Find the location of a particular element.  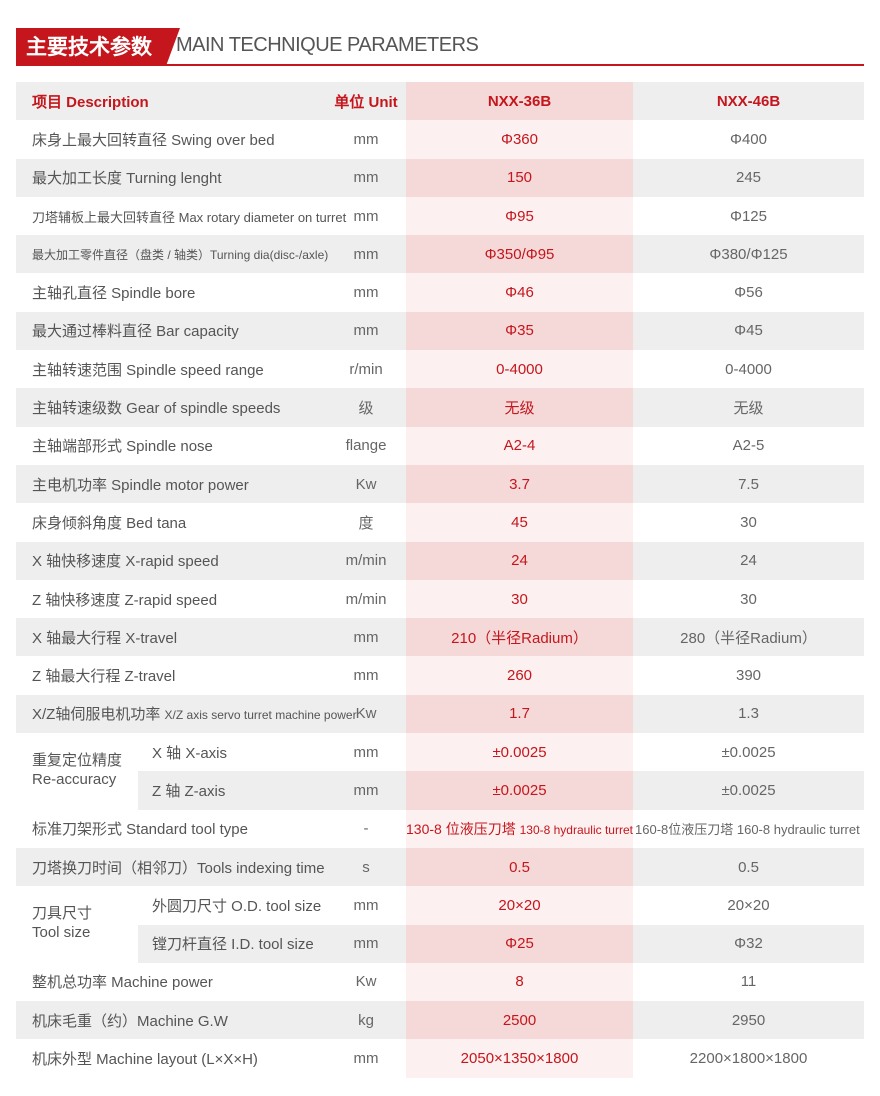

row-value-model-1: Φ35 is located at coordinates (519, 331).